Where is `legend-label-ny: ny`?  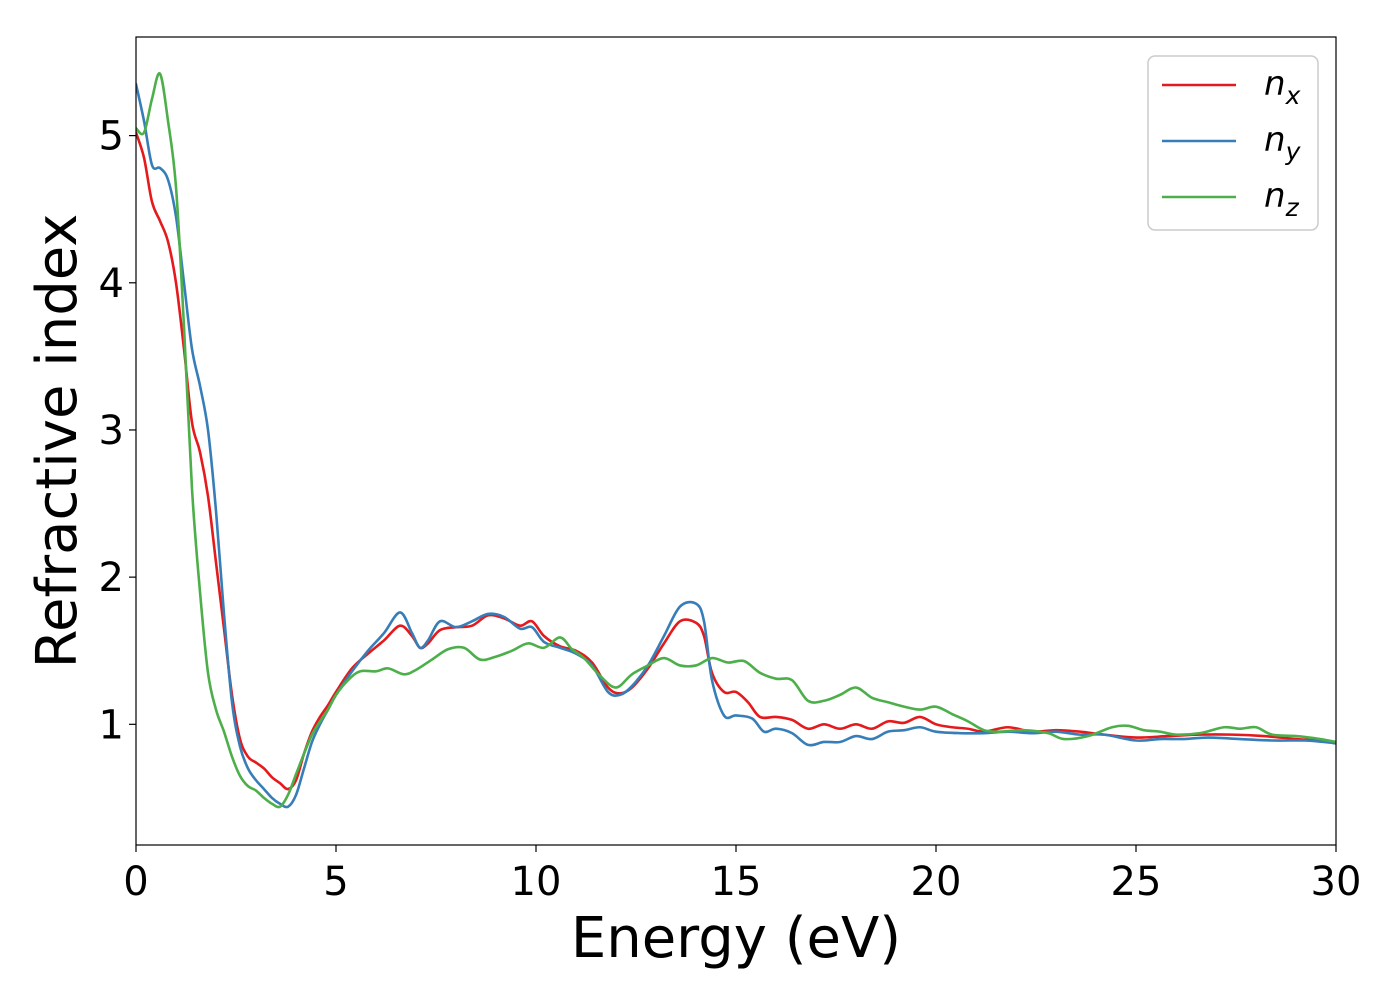 legend-label-ny: ny is located at coordinates (1283, 143).